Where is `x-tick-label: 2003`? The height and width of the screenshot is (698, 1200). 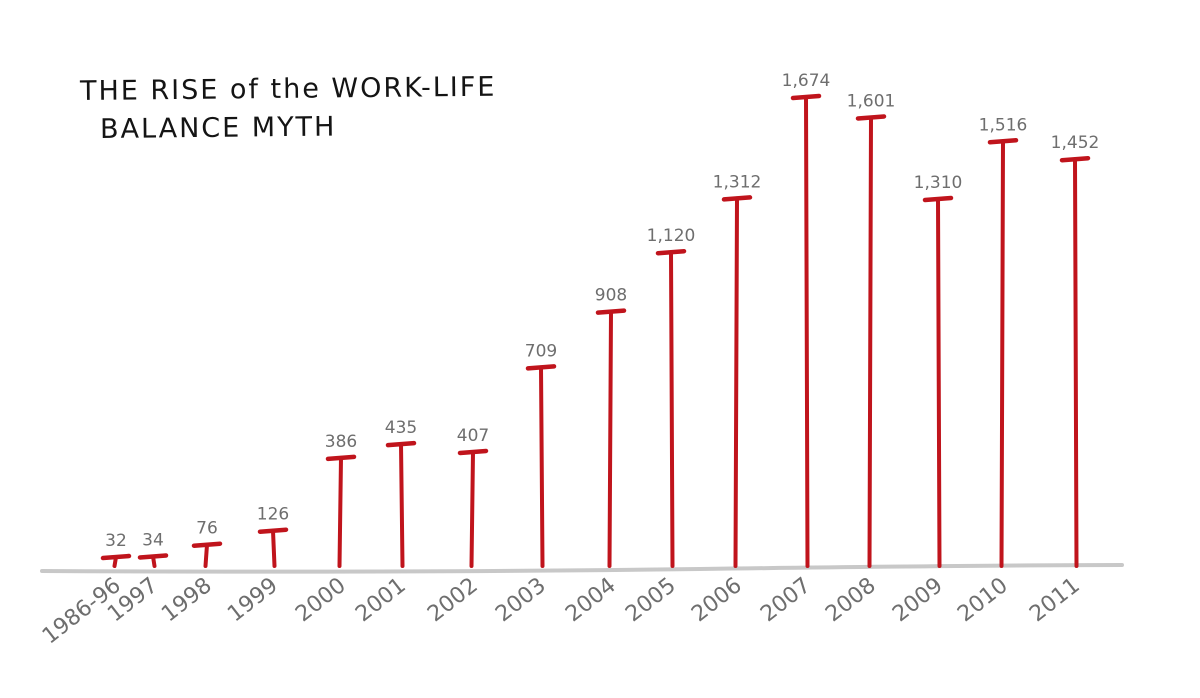
x-tick-label: 2003 is located at coordinates (521, 600).